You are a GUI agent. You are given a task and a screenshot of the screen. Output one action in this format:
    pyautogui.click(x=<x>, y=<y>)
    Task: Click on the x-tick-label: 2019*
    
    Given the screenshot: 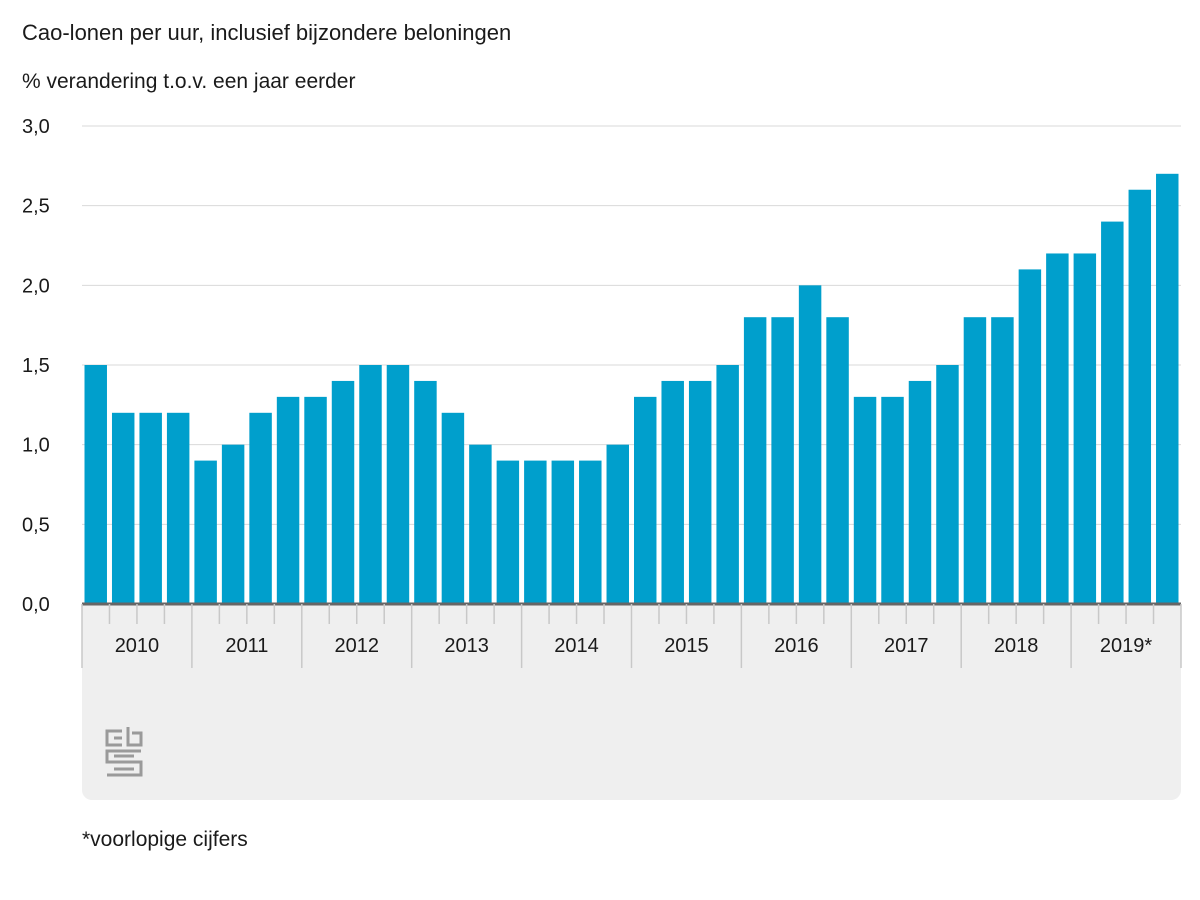 What is the action you would take?
    pyautogui.click(x=1126, y=646)
    